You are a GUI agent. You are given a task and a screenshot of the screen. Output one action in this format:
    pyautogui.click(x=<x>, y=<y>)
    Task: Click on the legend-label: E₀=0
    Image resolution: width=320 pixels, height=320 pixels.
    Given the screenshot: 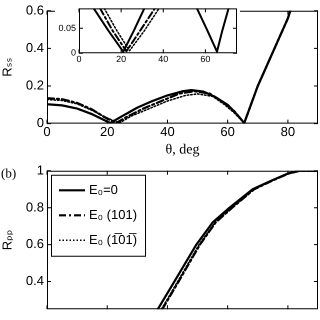 What is the action you would take?
    pyautogui.click(x=103, y=189)
    